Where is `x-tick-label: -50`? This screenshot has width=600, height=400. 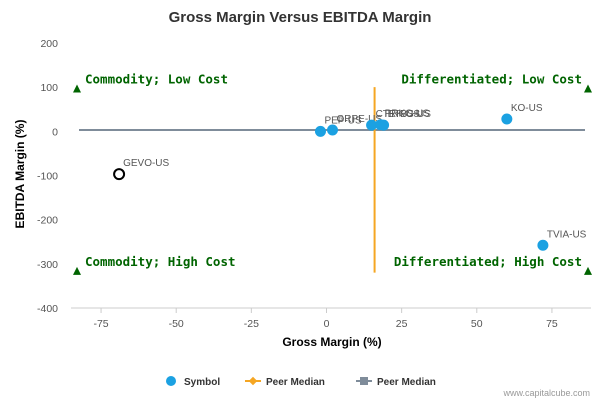 x-tick-label: -50 is located at coordinates (176, 324).